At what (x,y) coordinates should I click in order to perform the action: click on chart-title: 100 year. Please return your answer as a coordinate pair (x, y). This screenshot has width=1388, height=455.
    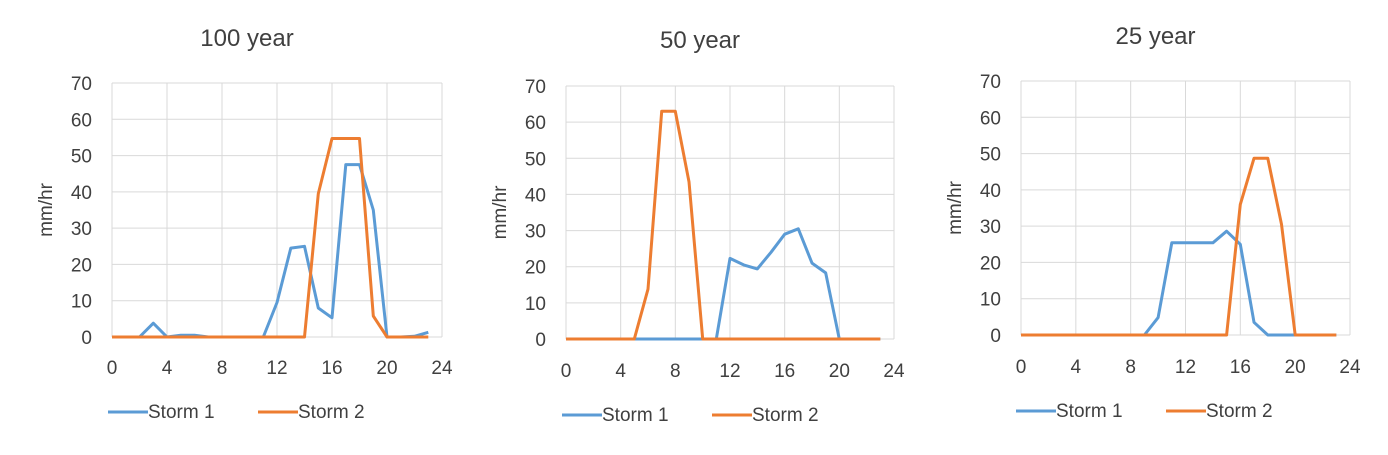
    Looking at the image, I should click on (246, 38).